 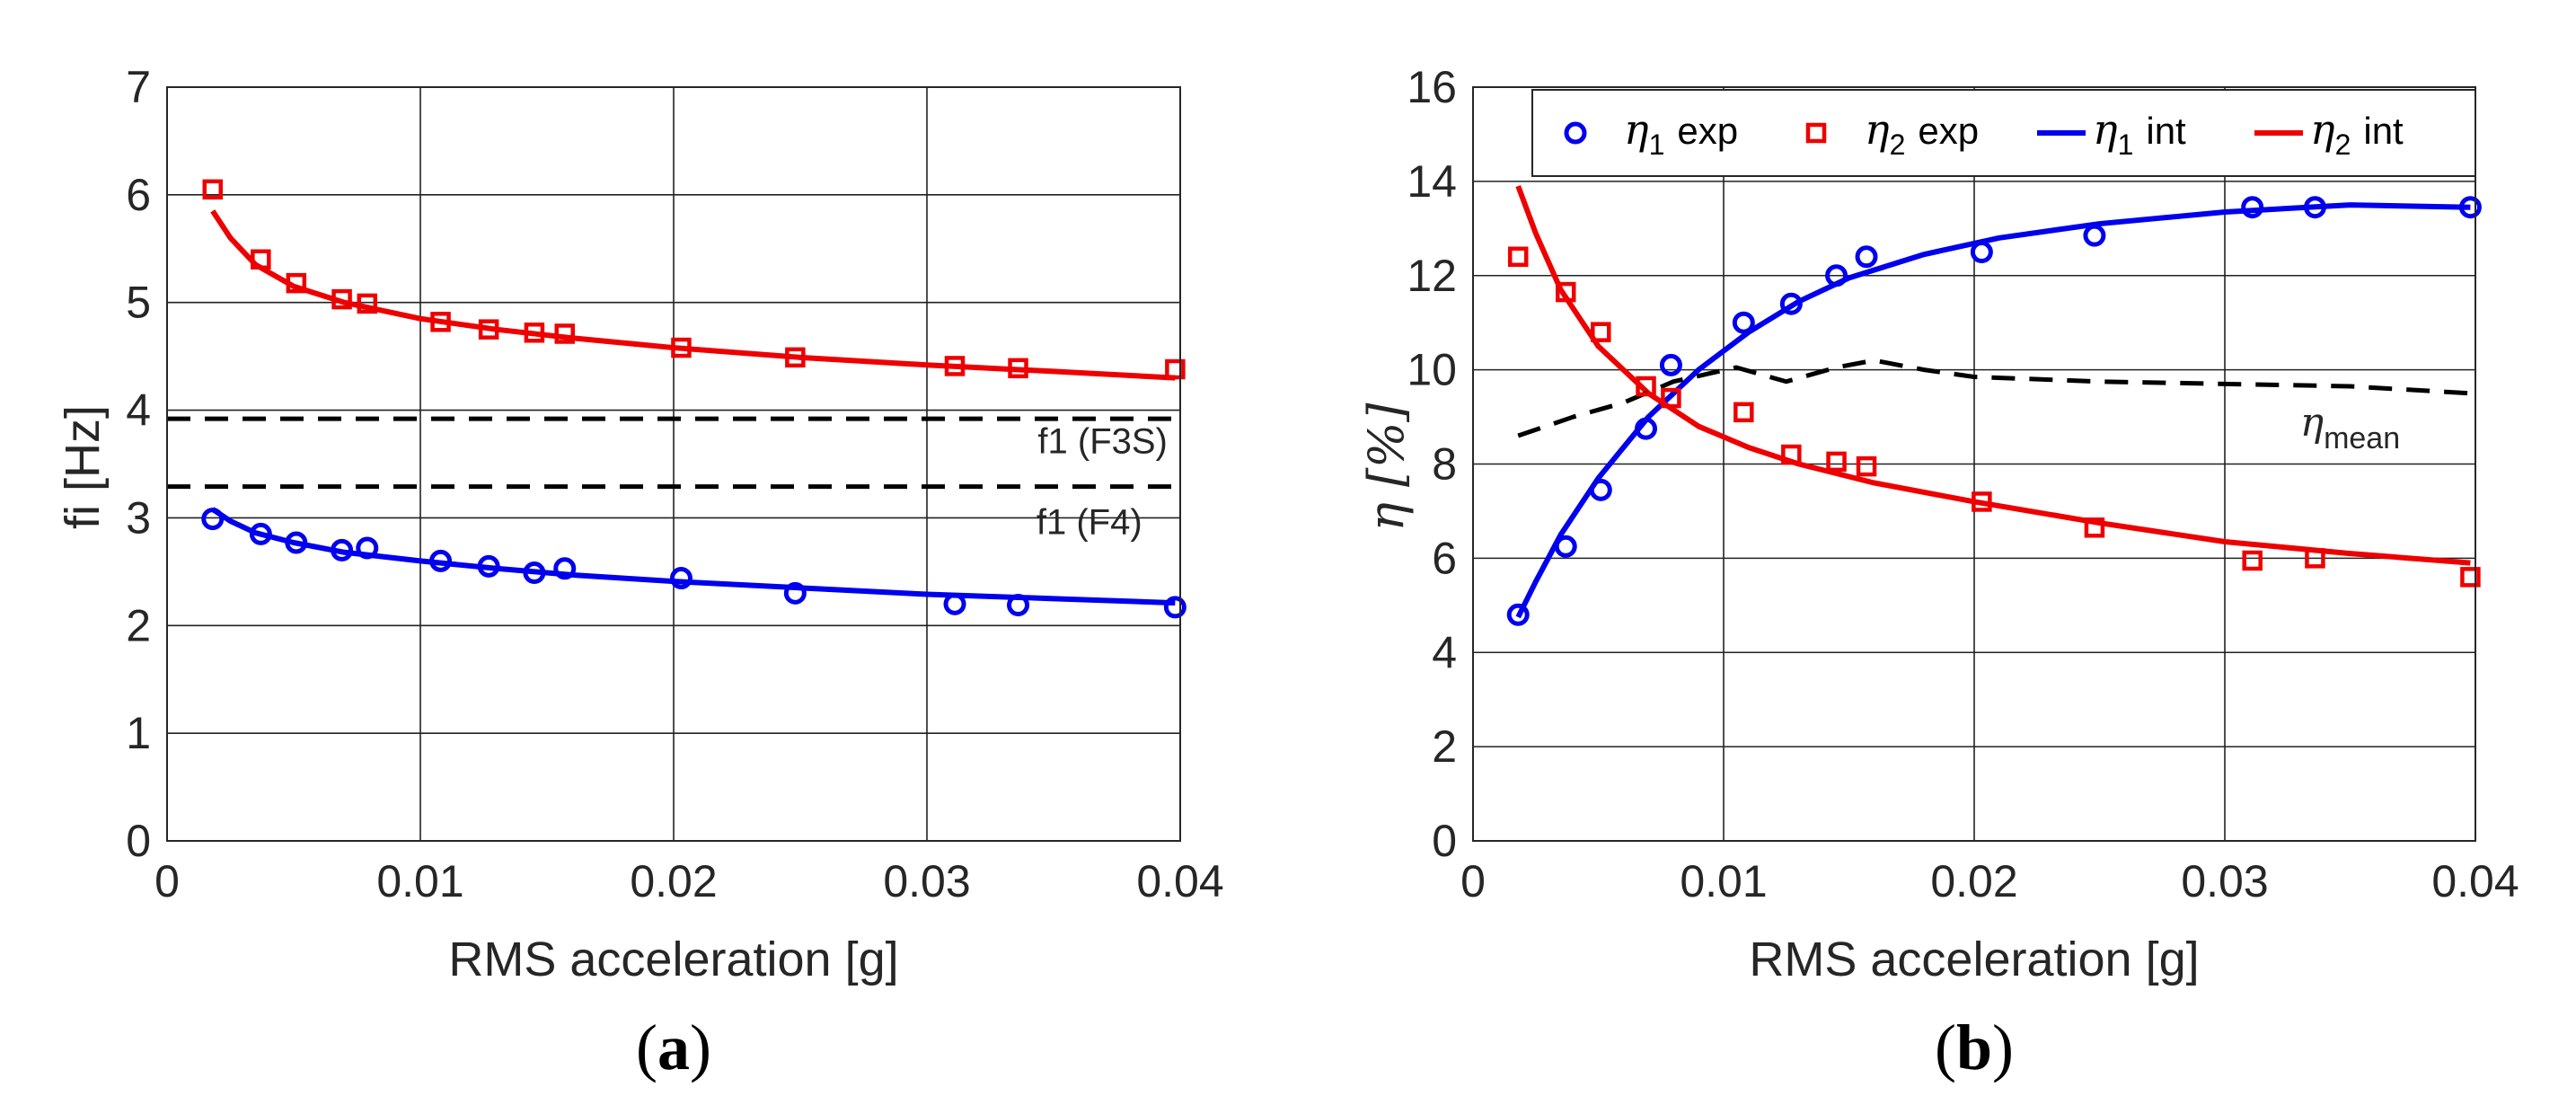 I want to click on panel-a-x-axis-label: RMS acceleration [g], so click(x=673, y=959).